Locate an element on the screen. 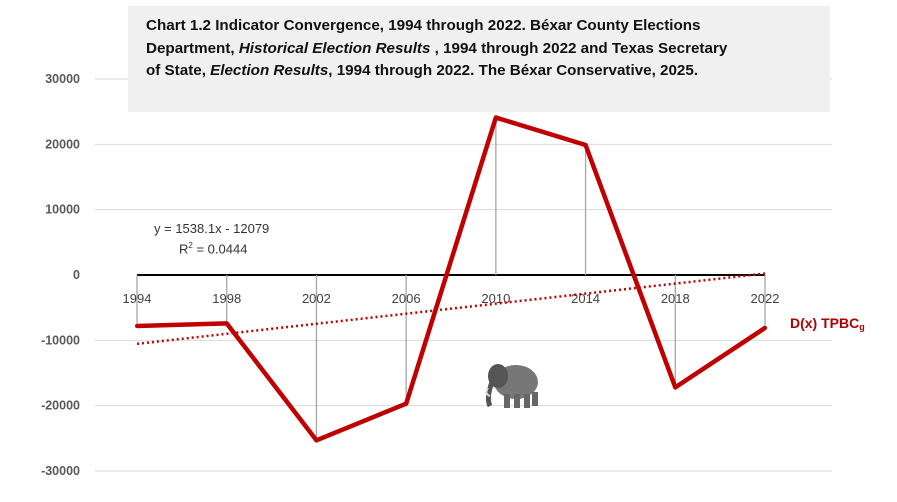 Image resolution: width=897 pixels, height=502 pixels. trendline-r-squared: R2 = 0.0444 is located at coordinates (213, 248).